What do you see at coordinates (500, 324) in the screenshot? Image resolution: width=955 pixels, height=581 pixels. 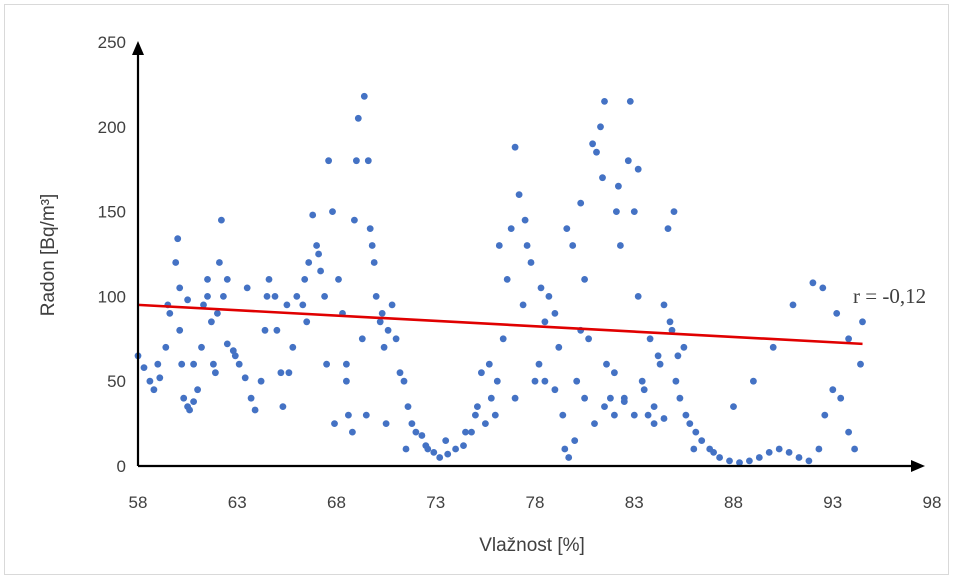 I see `trend-line` at bounding box center [500, 324].